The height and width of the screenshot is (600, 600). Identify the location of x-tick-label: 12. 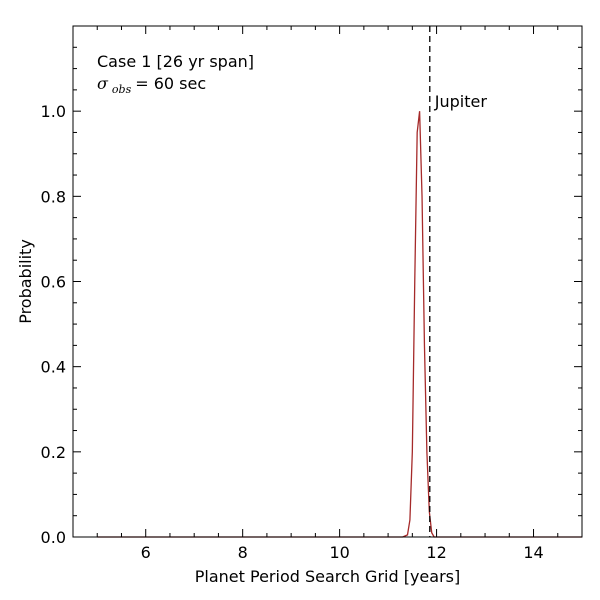
(436, 552).